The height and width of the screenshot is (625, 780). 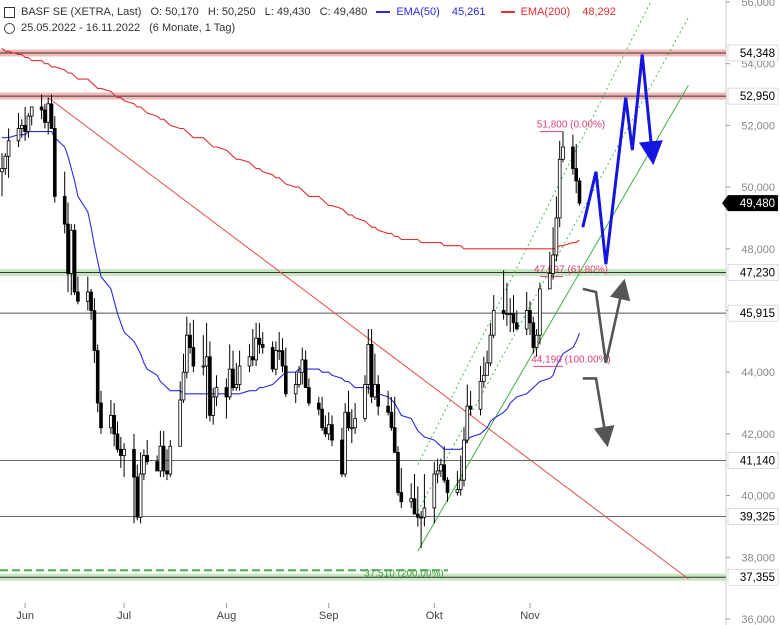 What do you see at coordinates (124, 616) in the screenshot?
I see `x-tick-label: Jul` at bounding box center [124, 616].